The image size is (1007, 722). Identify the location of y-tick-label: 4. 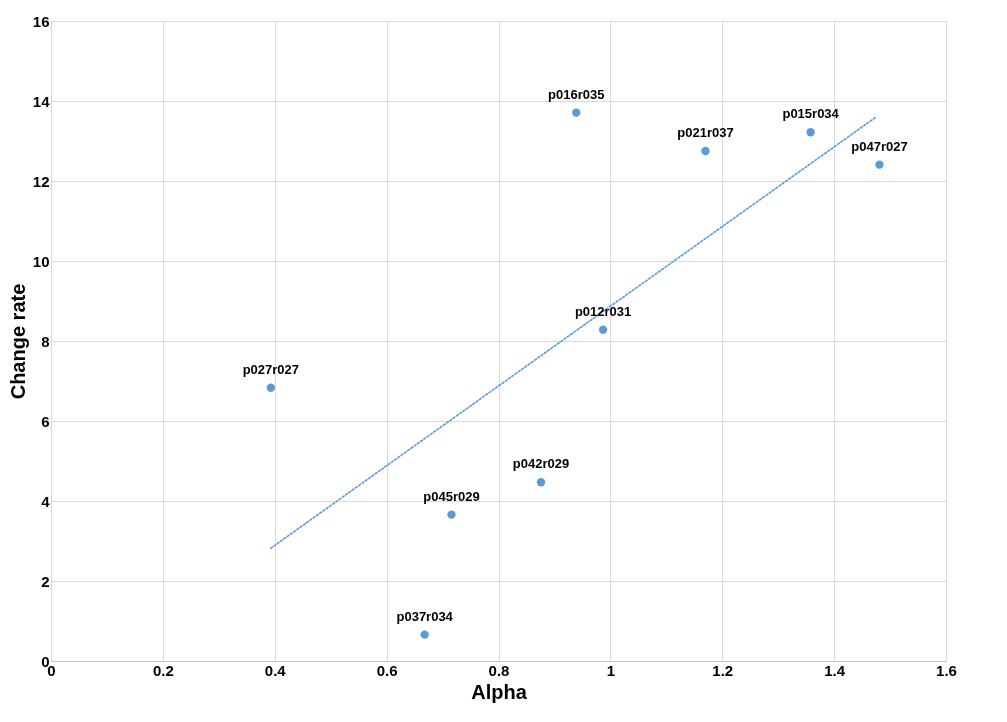
(46, 501).